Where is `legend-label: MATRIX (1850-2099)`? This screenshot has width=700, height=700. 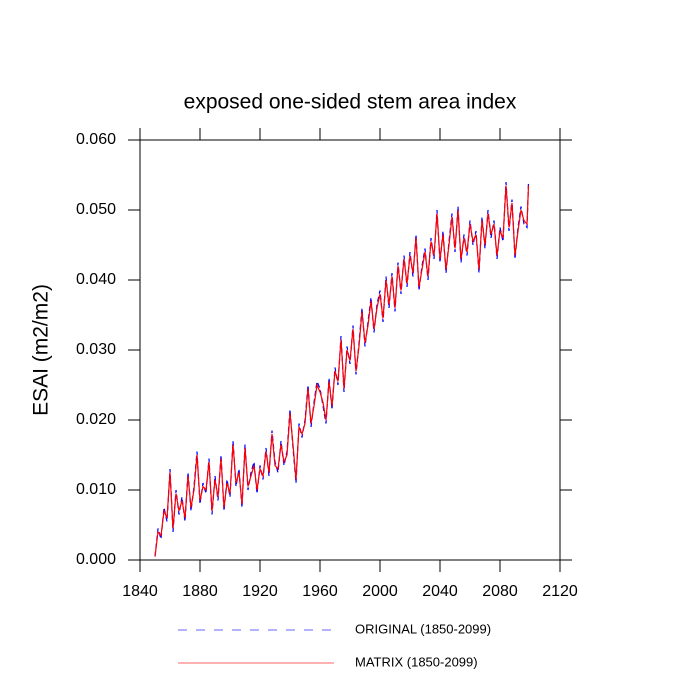
legend-label: MATRIX (1850-2099) is located at coordinates (416, 661).